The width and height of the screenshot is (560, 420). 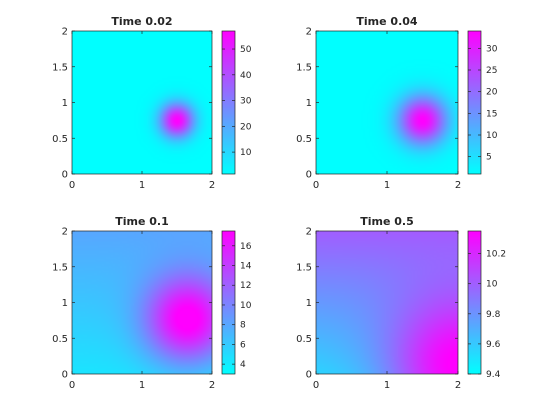 What do you see at coordinates (246, 76) in the screenshot?
I see `colorbar-tick-label: 40` at bounding box center [246, 76].